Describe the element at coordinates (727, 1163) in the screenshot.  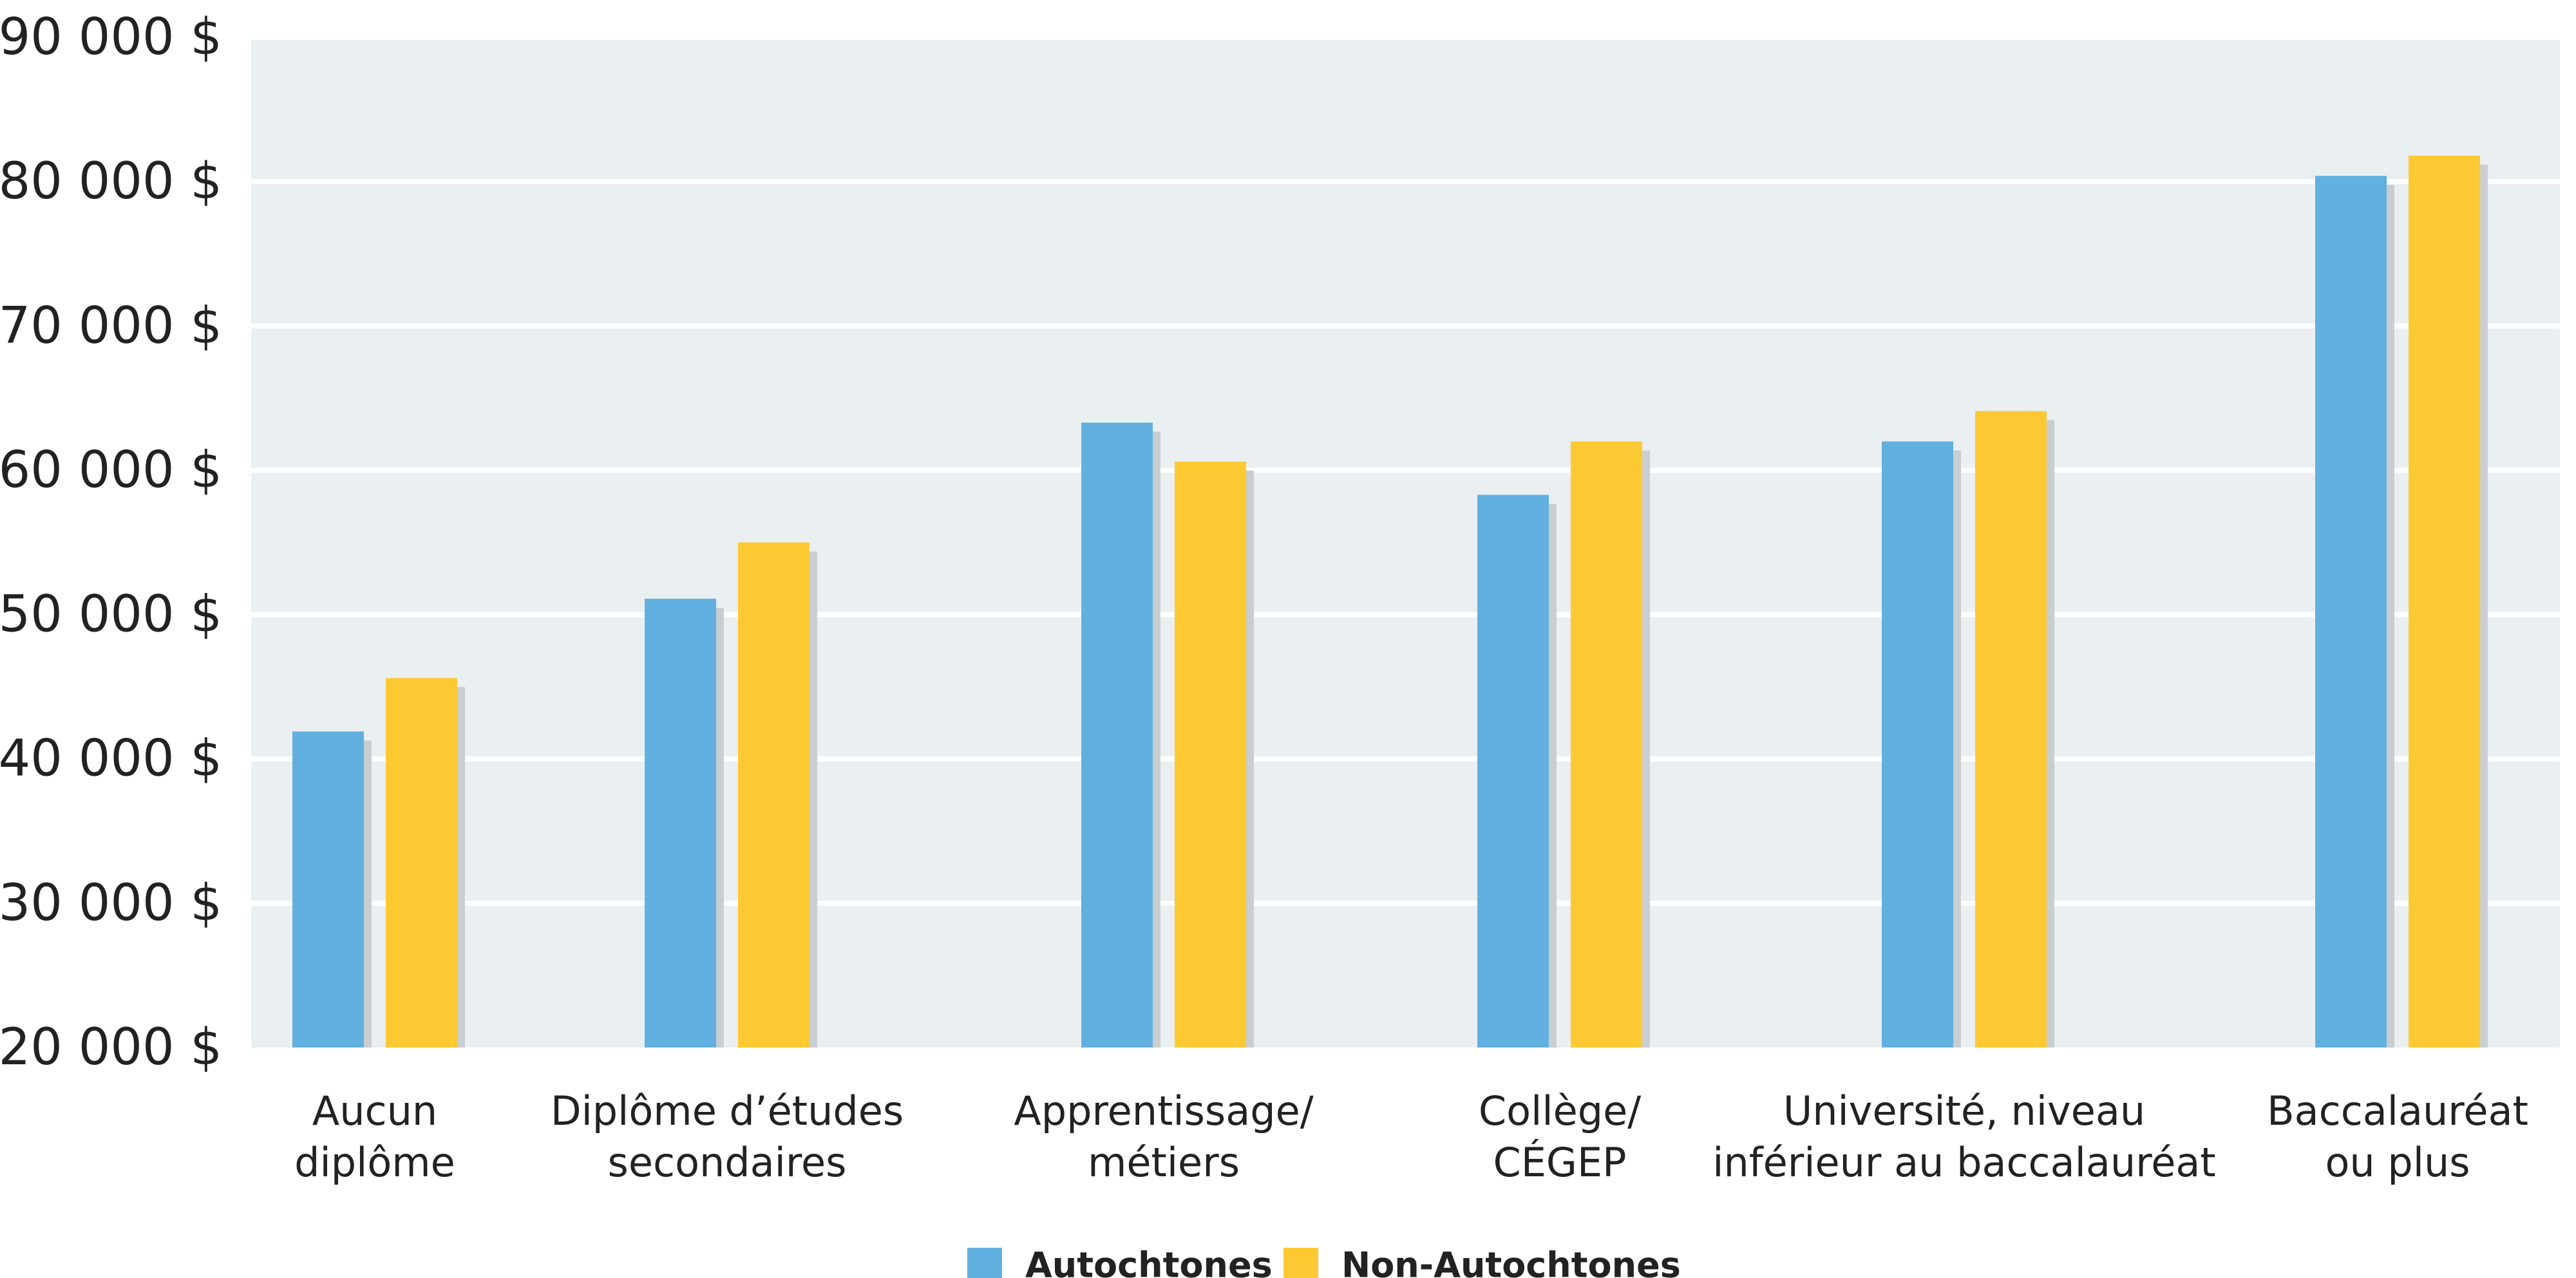
I see `x-category-label: secondaires` at that location.